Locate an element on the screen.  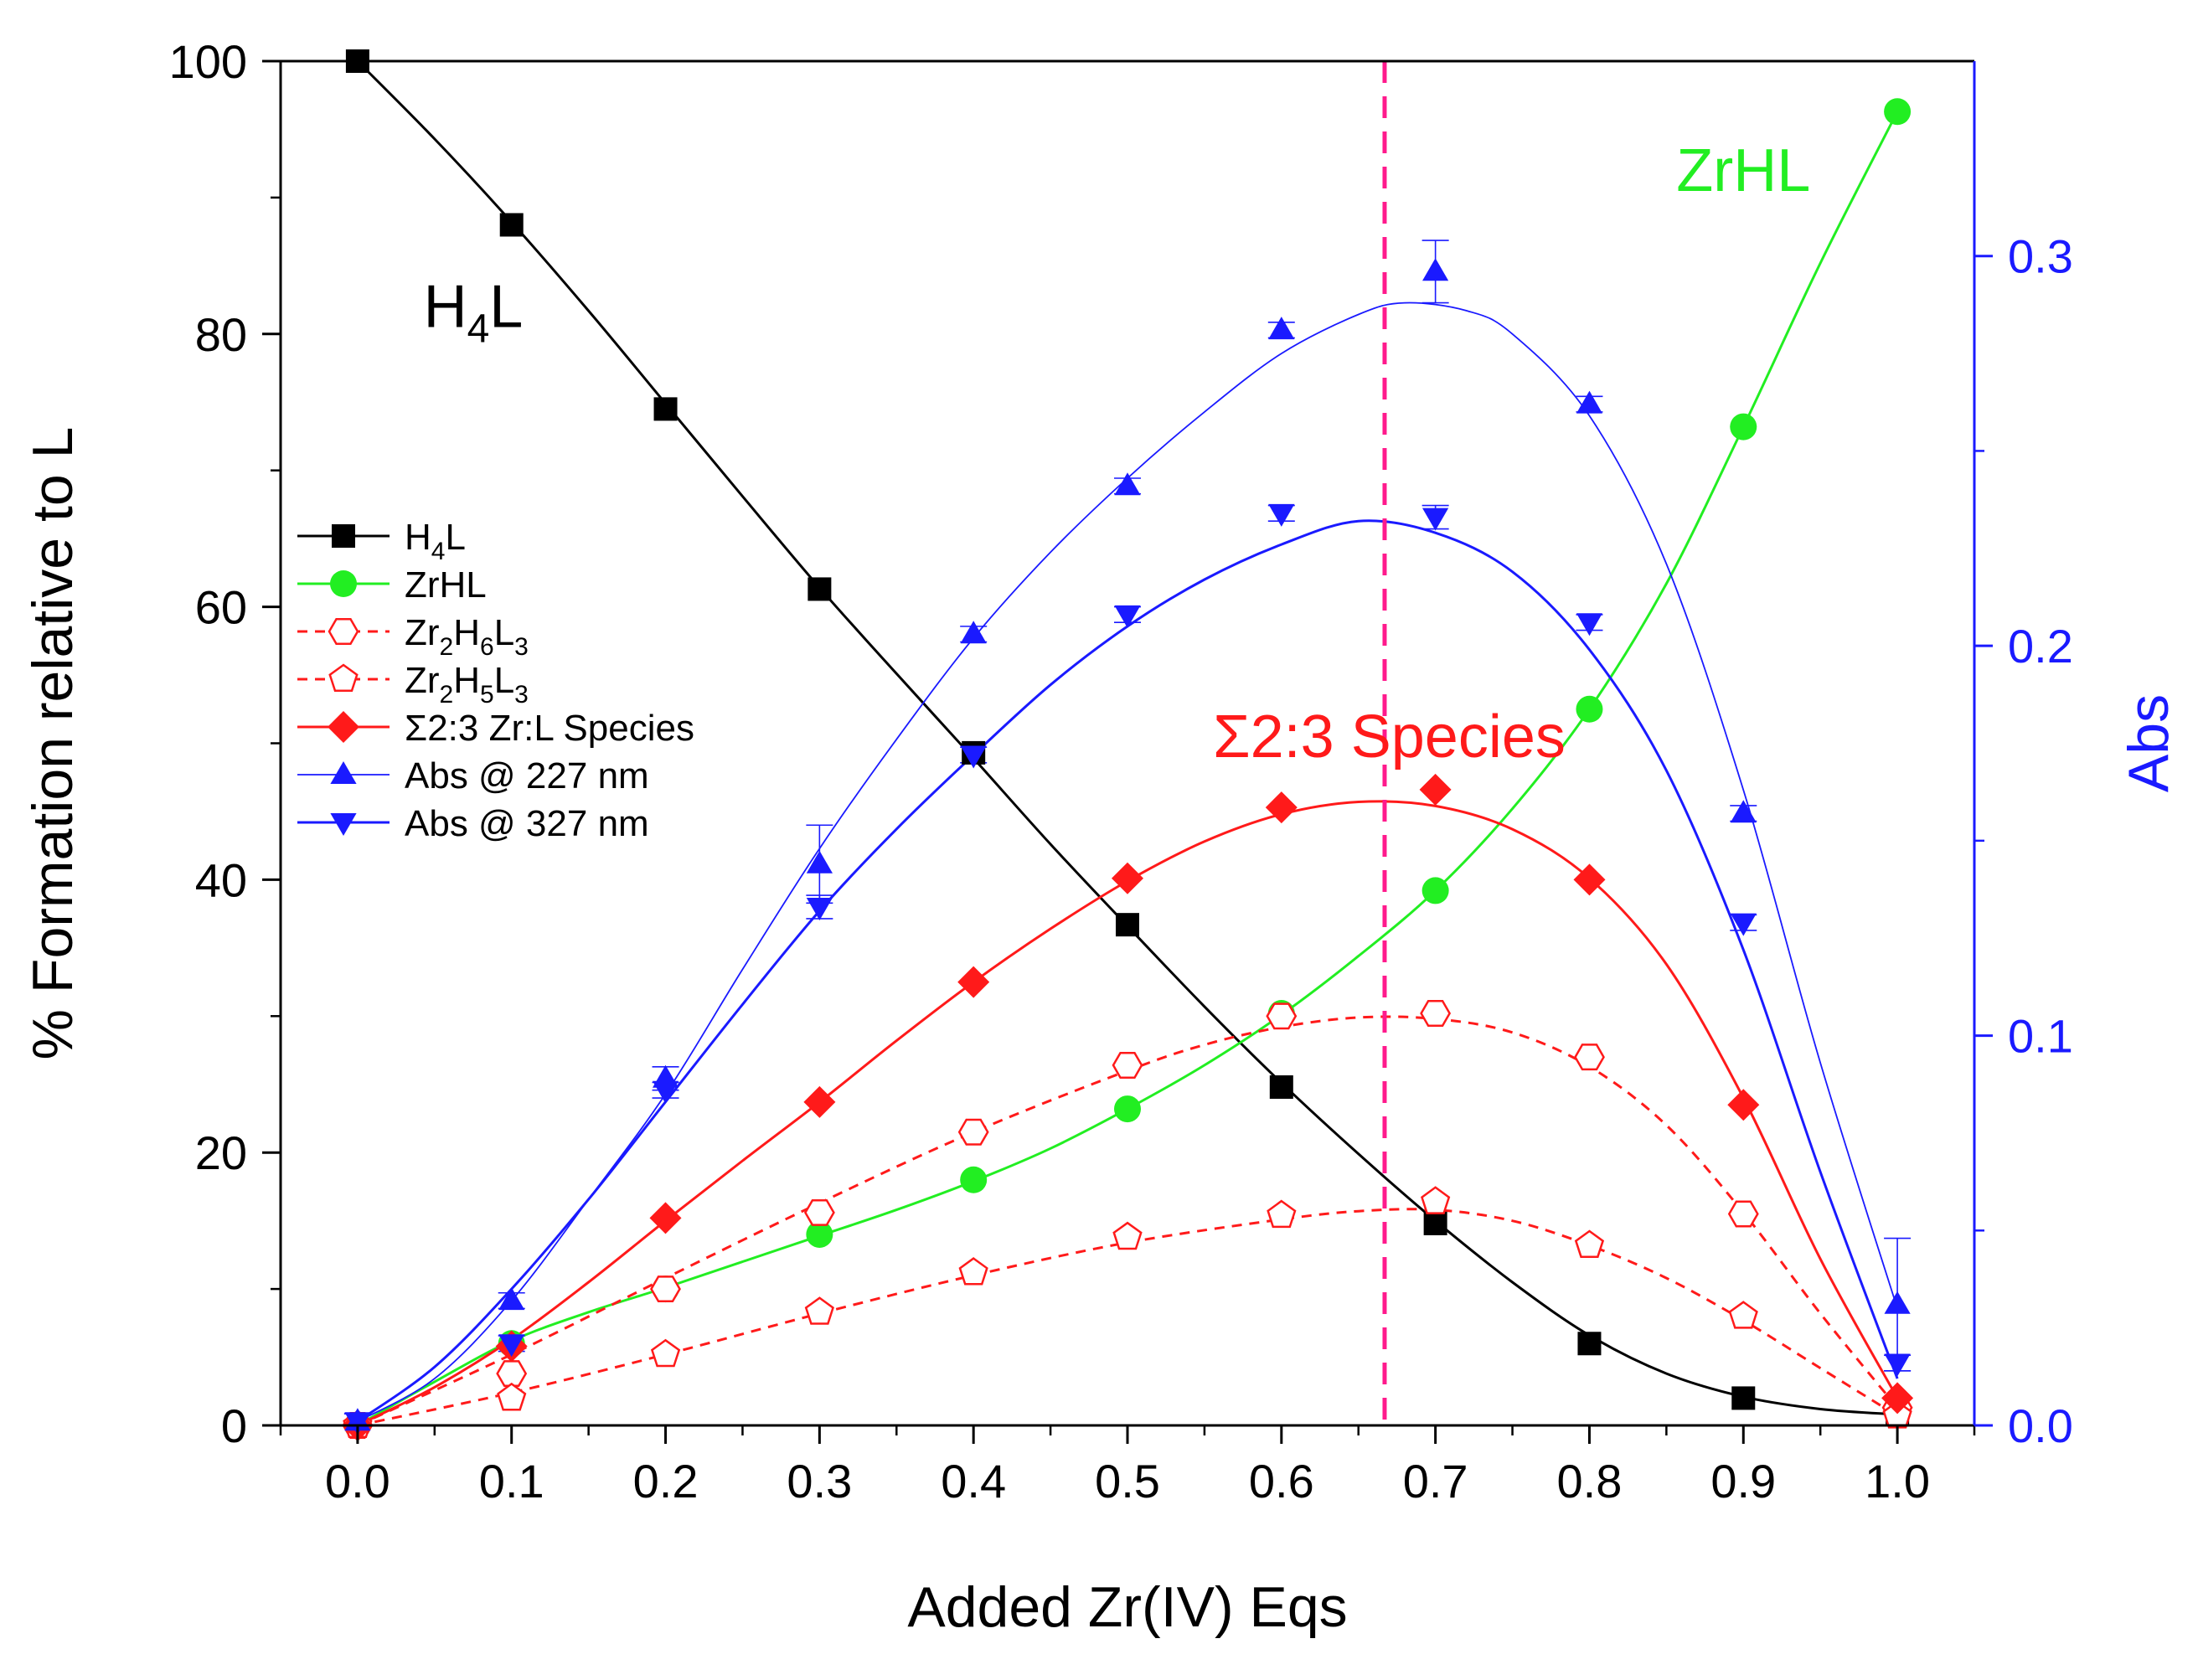
legend-label: Abs @ 327 nm is located at coordinates (527, 823).